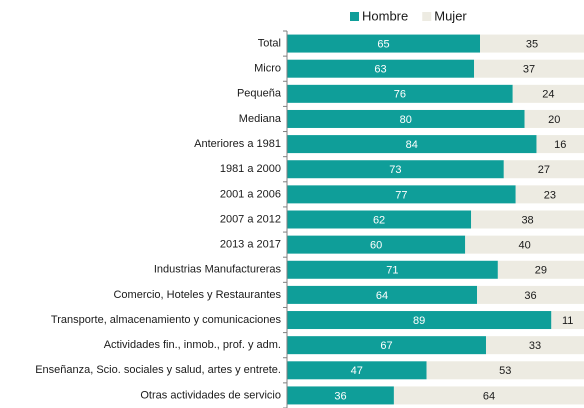 This screenshot has height=408, width=584. Describe the element at coordinates (450, 15) in the screenshot. I see `legend-label: Mujer` at that location.